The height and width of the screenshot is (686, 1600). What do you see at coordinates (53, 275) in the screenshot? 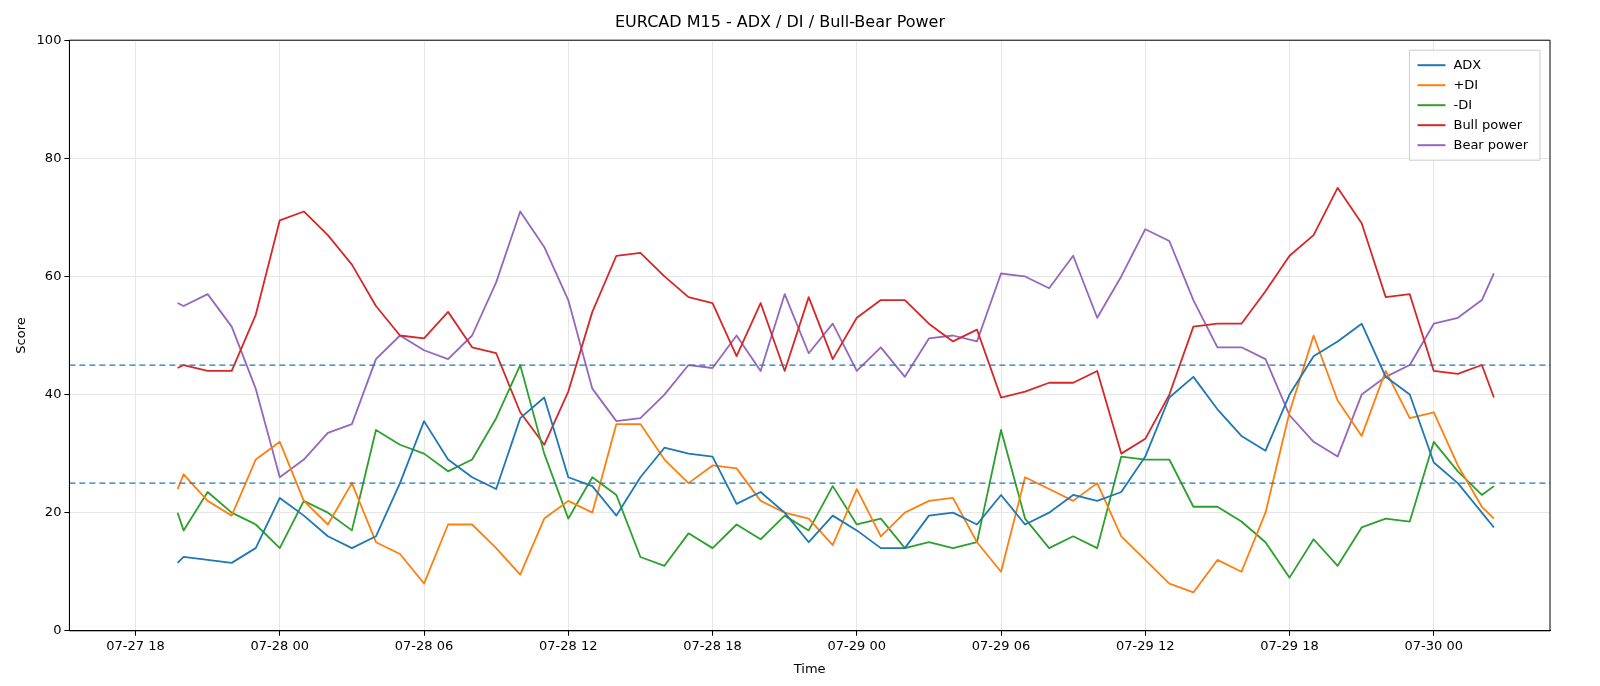
I see `y-tick-label: 60` at bounding box center [53, 275].